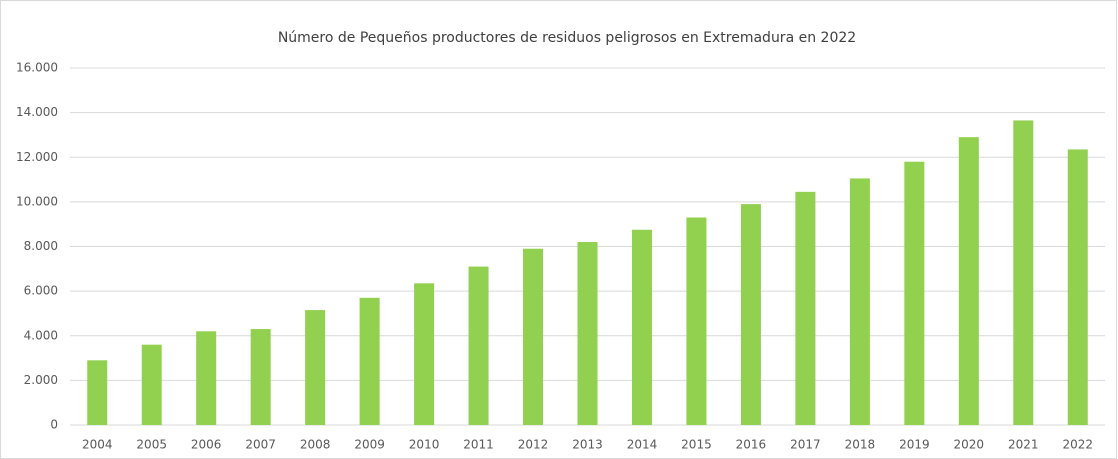  What do you see at coordinates (1023, 445) in the screenshot?
I see `x-tick-label: 2021` at bounding box center [1023, 445].